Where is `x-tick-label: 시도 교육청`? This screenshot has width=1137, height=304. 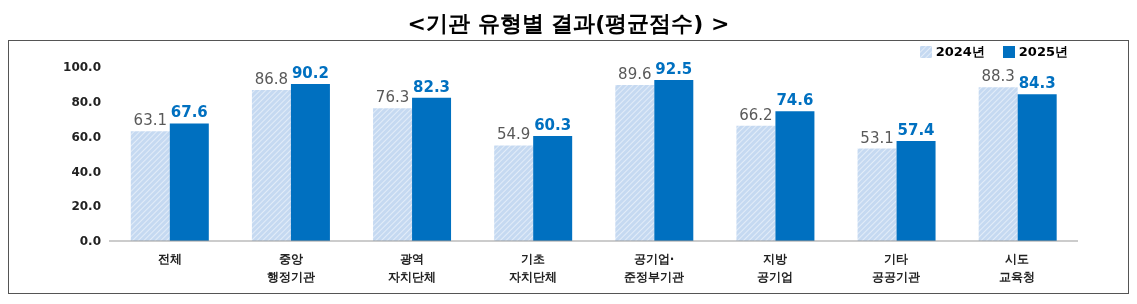
x-tick-label: 시도 교육청 is located at coordinates (1017, 268).